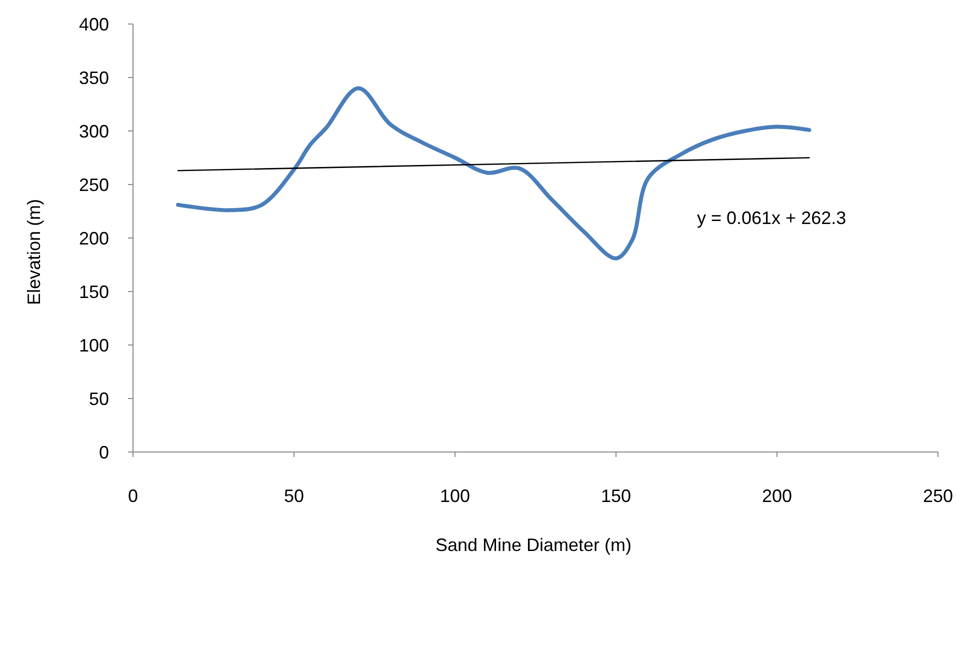 Image resolution: width=957 pixels, height=652 pixels. What do you see at coordinates (93, 345) in the screenshot?
I see `y-tick-label: 100` at bounding box center [93, 345].